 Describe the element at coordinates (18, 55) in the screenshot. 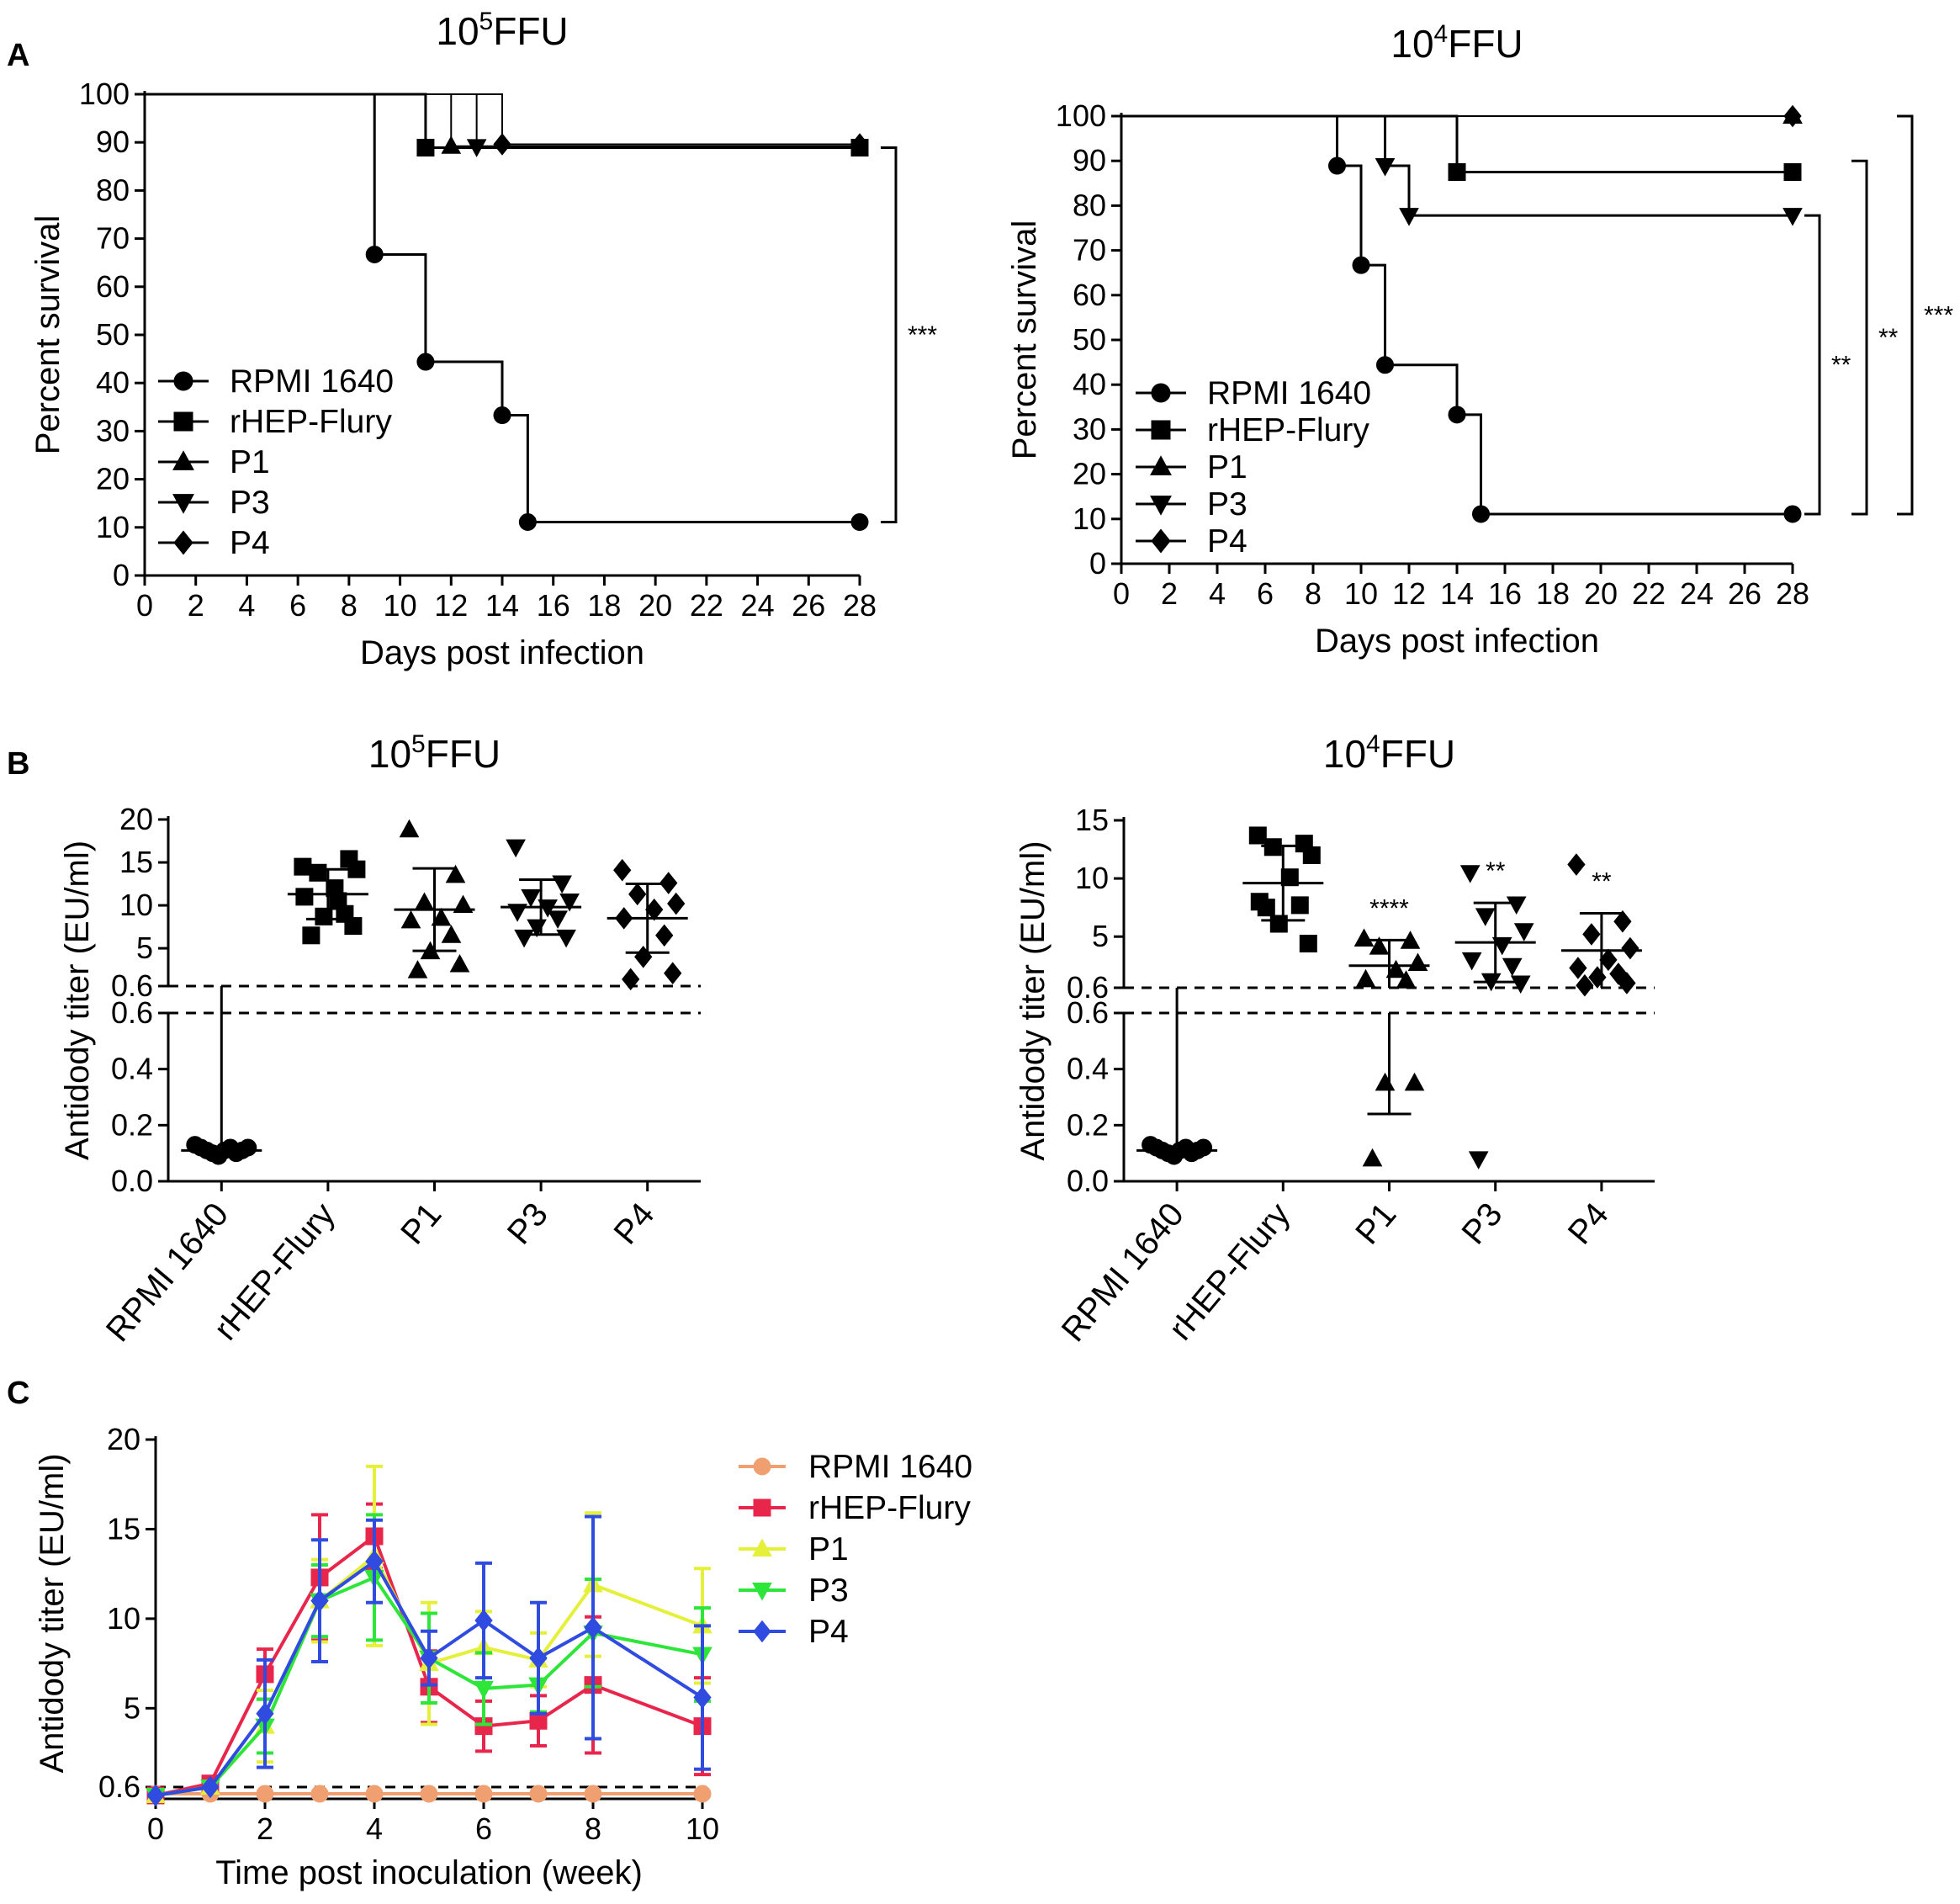

I see `panel-letter-a: A` at that location.